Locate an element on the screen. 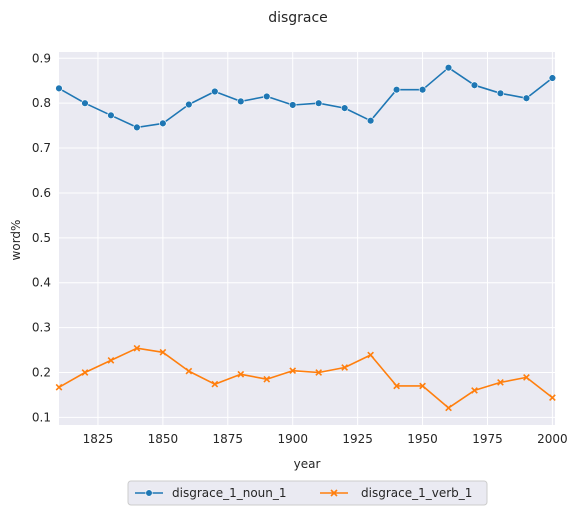 Image resolution: width=575 pixels, height=515 pixels. y-tick-label: 0.2 is located at coordinates (41, 372).